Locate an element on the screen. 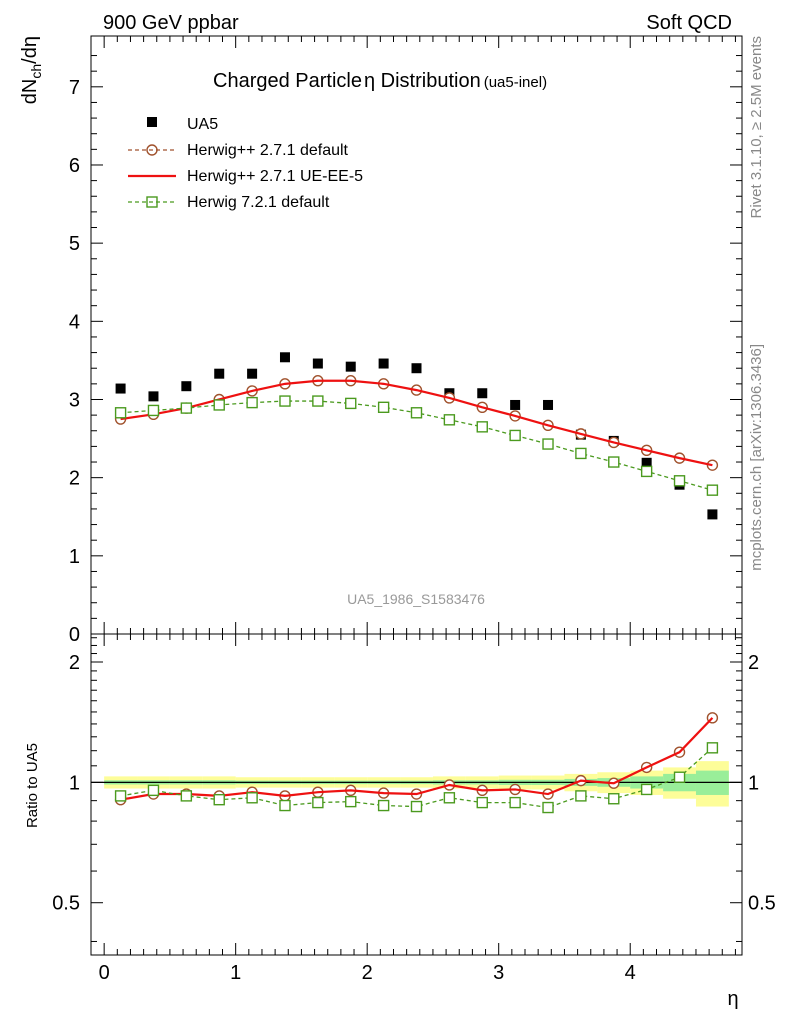  main-ytick-label: 0 is located at coordinates (74, 635).